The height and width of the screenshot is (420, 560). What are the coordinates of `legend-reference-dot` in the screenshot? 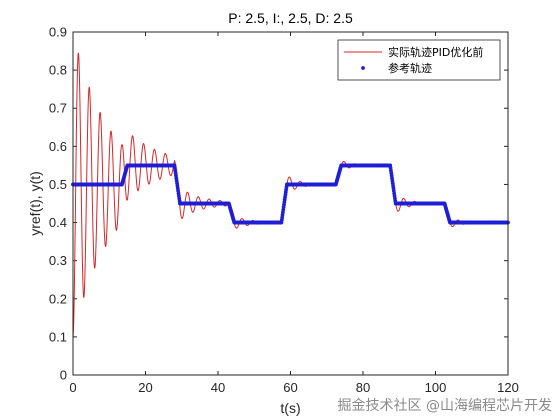 It's located at (363, 68).